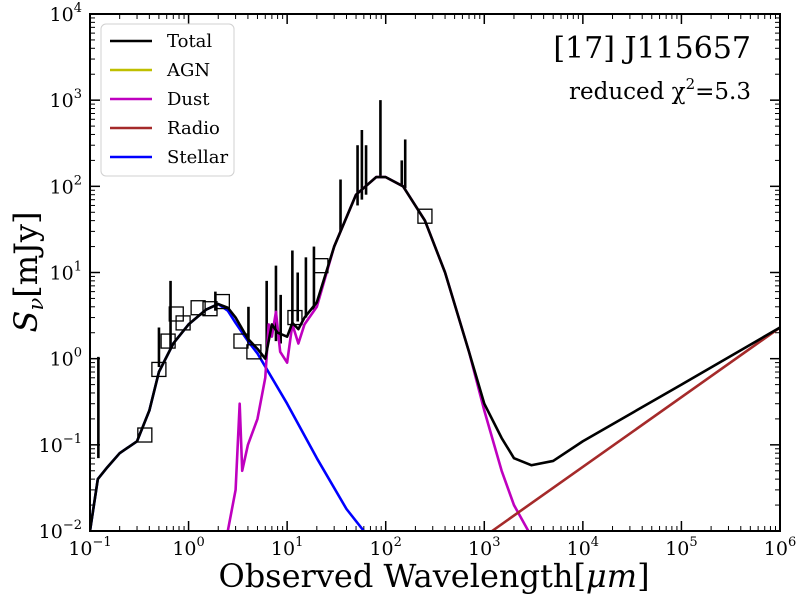  I want to click on legend-box, so click(167, 100).